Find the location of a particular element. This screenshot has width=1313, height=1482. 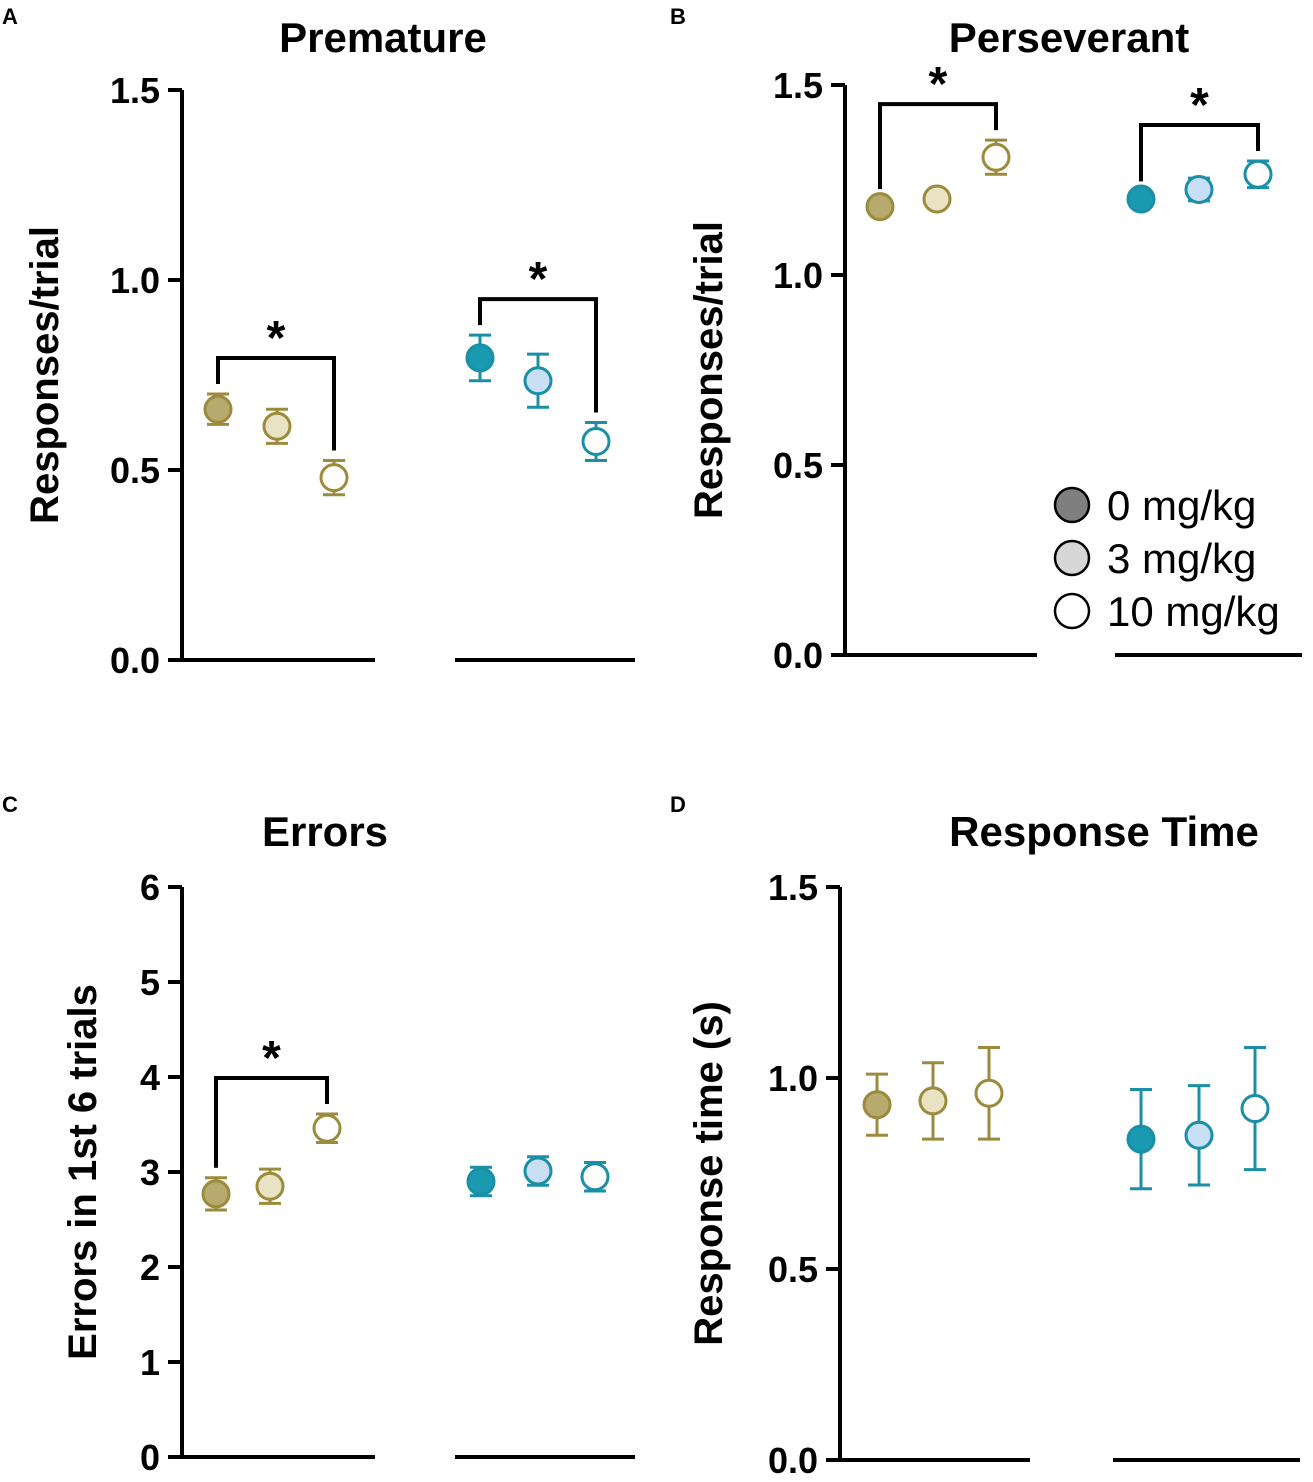

panel-letter: B is located at coordinates (678, 16).